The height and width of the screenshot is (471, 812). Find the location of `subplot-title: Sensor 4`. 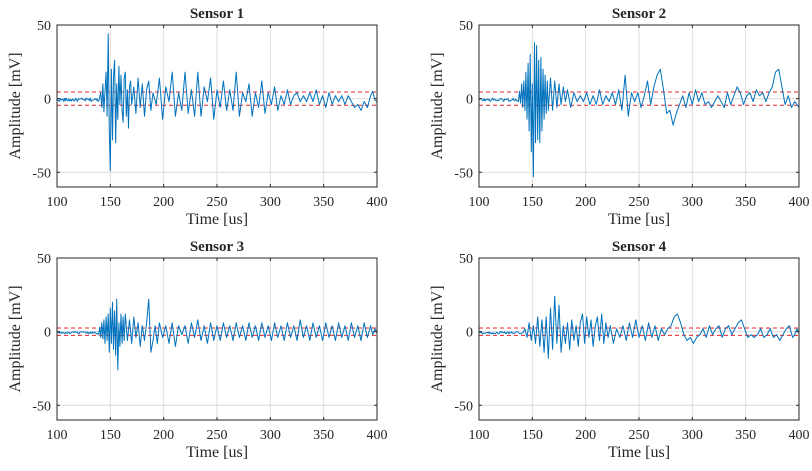

subplot-title: Sensor 4 is located at coordinates (639, 247).